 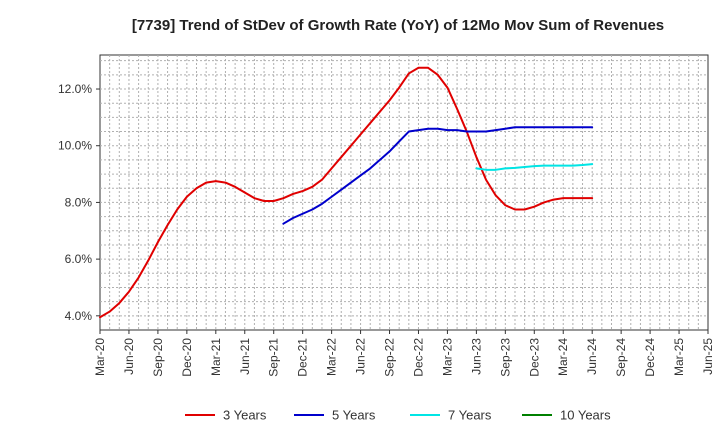 I want to click on x-tick-label: Dec-22, so click(x=418, y=357).